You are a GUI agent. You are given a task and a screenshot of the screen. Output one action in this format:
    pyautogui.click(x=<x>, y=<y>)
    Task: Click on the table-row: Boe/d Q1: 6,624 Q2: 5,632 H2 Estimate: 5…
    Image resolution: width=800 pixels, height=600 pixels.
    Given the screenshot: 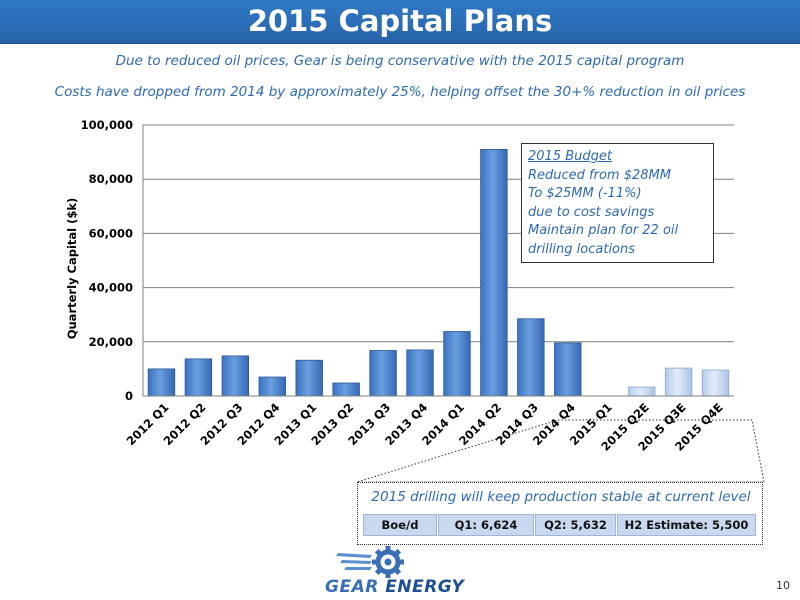 What is the action you would take?
    pyautogui.click(x=559, y=525)
    